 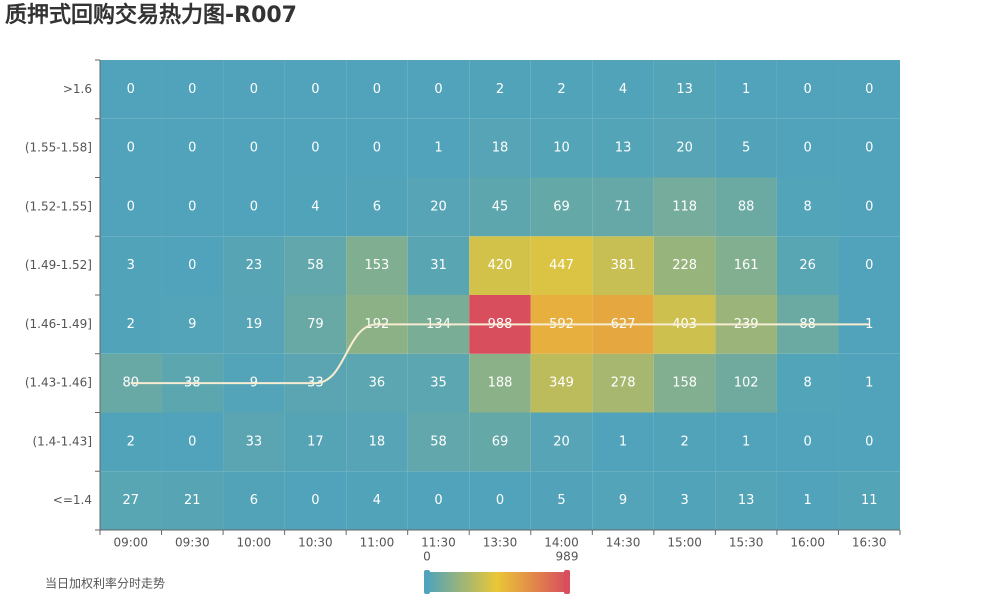 I want to click on cell-label: 27, so click(x=130, y=500).